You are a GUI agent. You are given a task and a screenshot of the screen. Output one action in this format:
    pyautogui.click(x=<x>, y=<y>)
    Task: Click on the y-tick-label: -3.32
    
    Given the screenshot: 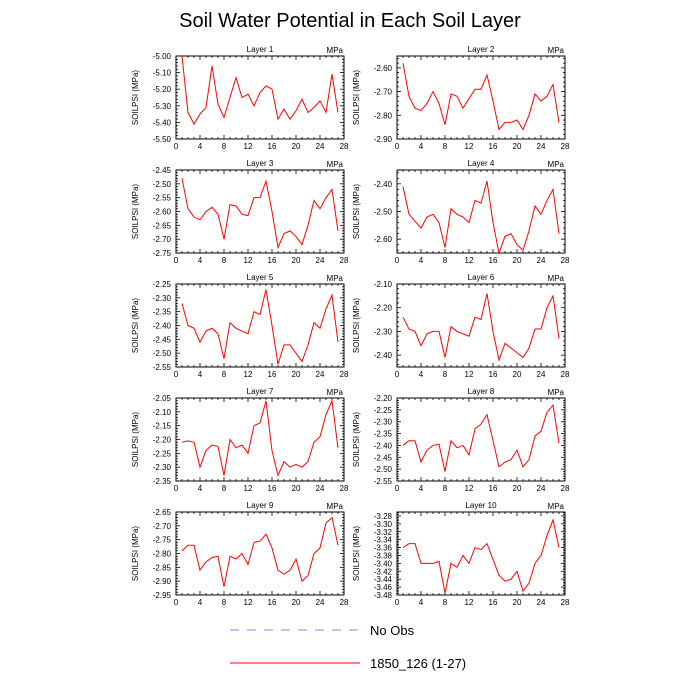 What is the action you would take?
    pyautogui.click(x=383, y=532)
    